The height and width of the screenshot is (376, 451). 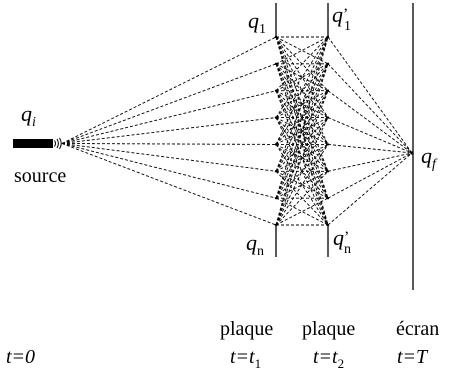 I want to click on label-t2-sub: 2, so click(x=341, y=363).